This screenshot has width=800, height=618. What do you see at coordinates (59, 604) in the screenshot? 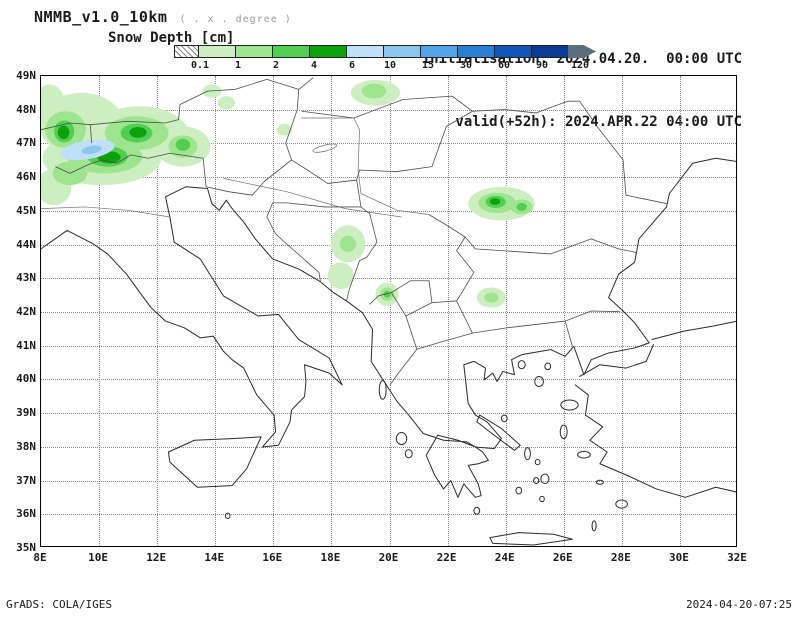
I see `grads-attribution: GrADS: COLA/IGES` at bounding box center [59, 604].